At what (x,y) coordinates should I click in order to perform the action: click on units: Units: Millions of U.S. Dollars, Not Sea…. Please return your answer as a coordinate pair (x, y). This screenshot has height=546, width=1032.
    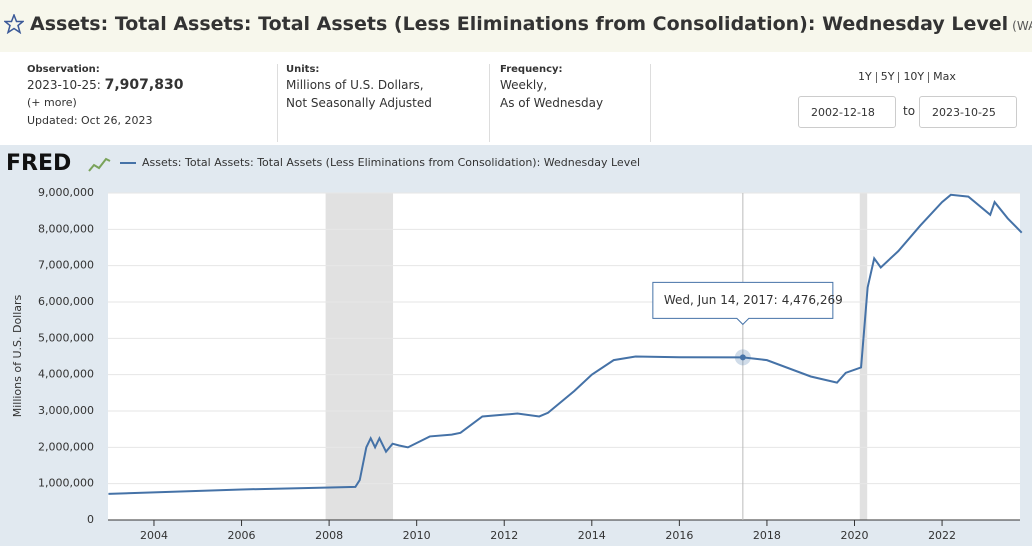
    Looking at the image, I should click on (359, 88).